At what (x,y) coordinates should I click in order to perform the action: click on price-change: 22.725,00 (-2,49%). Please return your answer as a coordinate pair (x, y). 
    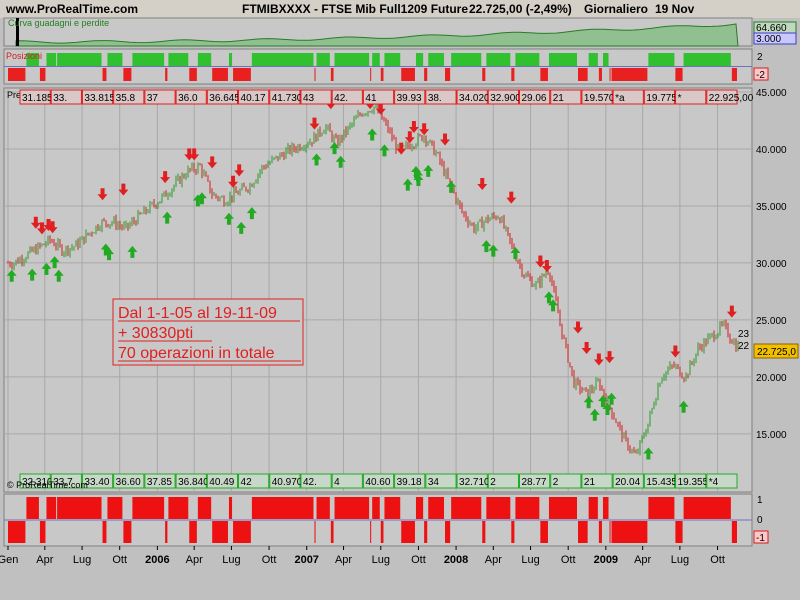
    Looking at the image, I should click on (520, 9).